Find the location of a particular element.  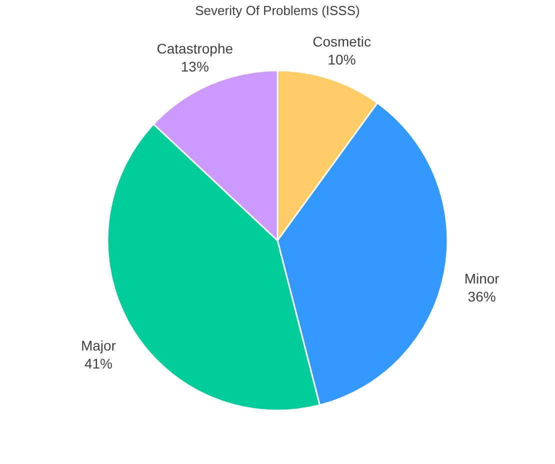

chart-title: Severity Of Problems (ISSS) is located at coordinates (277, 10).